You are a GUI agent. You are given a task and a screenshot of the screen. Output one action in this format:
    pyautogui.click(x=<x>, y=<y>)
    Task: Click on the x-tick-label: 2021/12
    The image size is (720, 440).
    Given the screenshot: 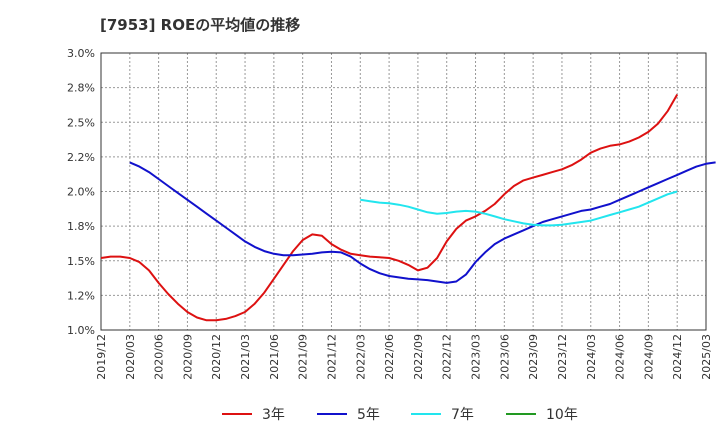 What is the action you would take?
    pyautogui.click(x=331, y=357)
    